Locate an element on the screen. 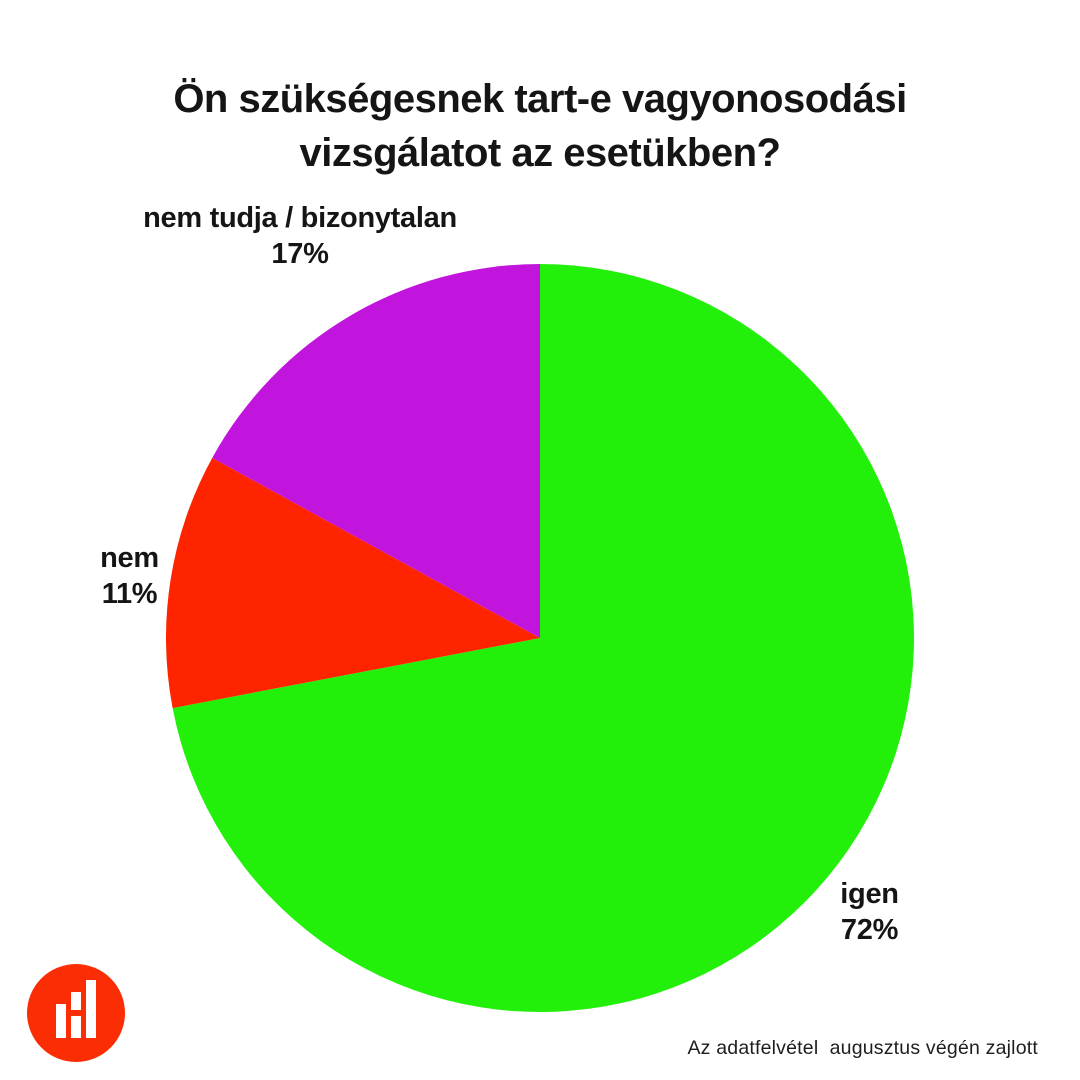 The width and height of the screenshot is (1080, 1080). slice-label-nem: nem 11% is located at coordinates (129, 576).